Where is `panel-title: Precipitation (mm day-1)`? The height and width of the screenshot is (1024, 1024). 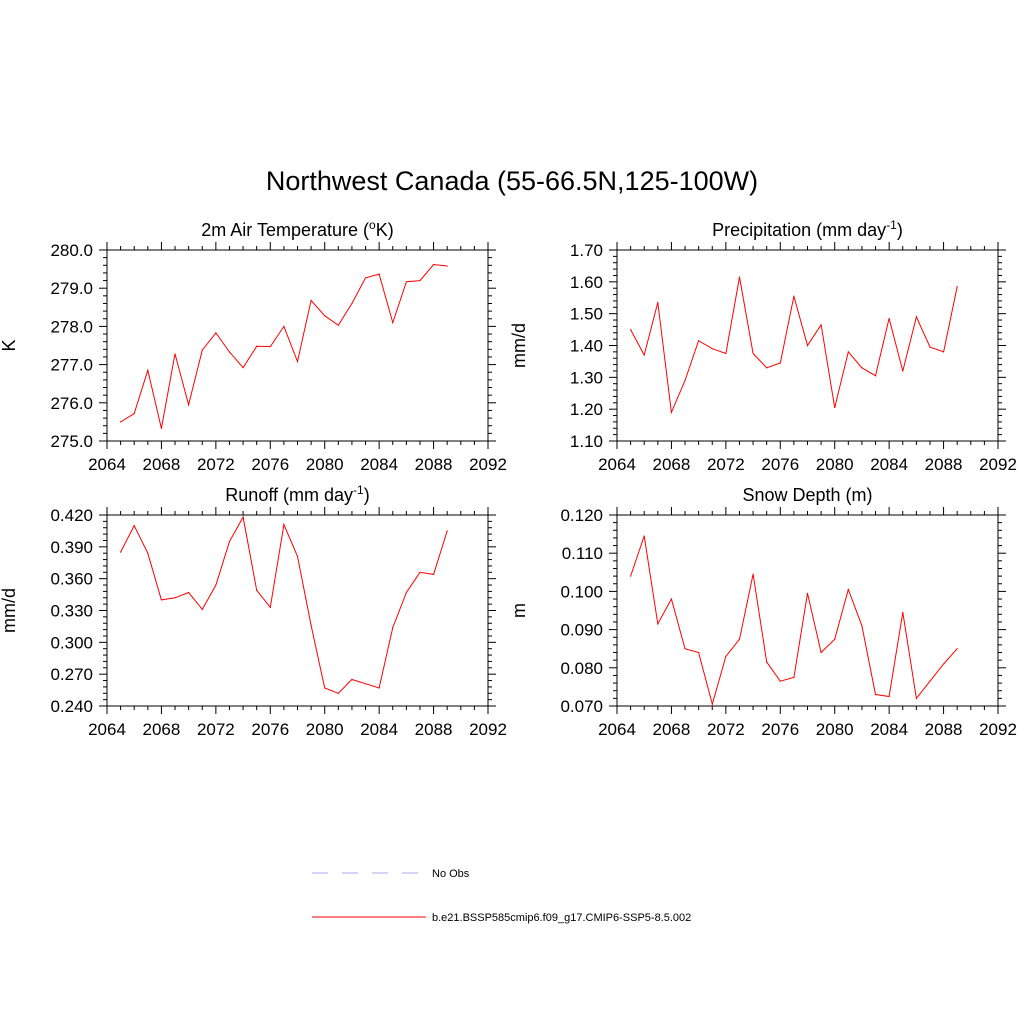 panel-title: Precipitation (mm day-1) is located at coordinates (807, 229).